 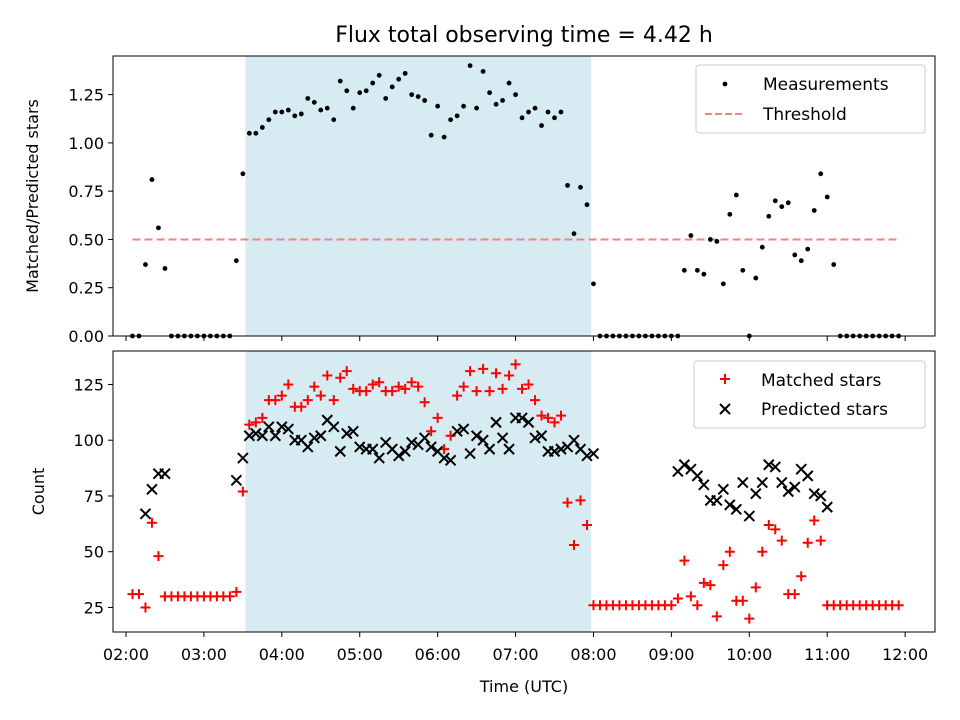 I want to click on bottom-ytick-label: 75, so click(x=94, y=496).